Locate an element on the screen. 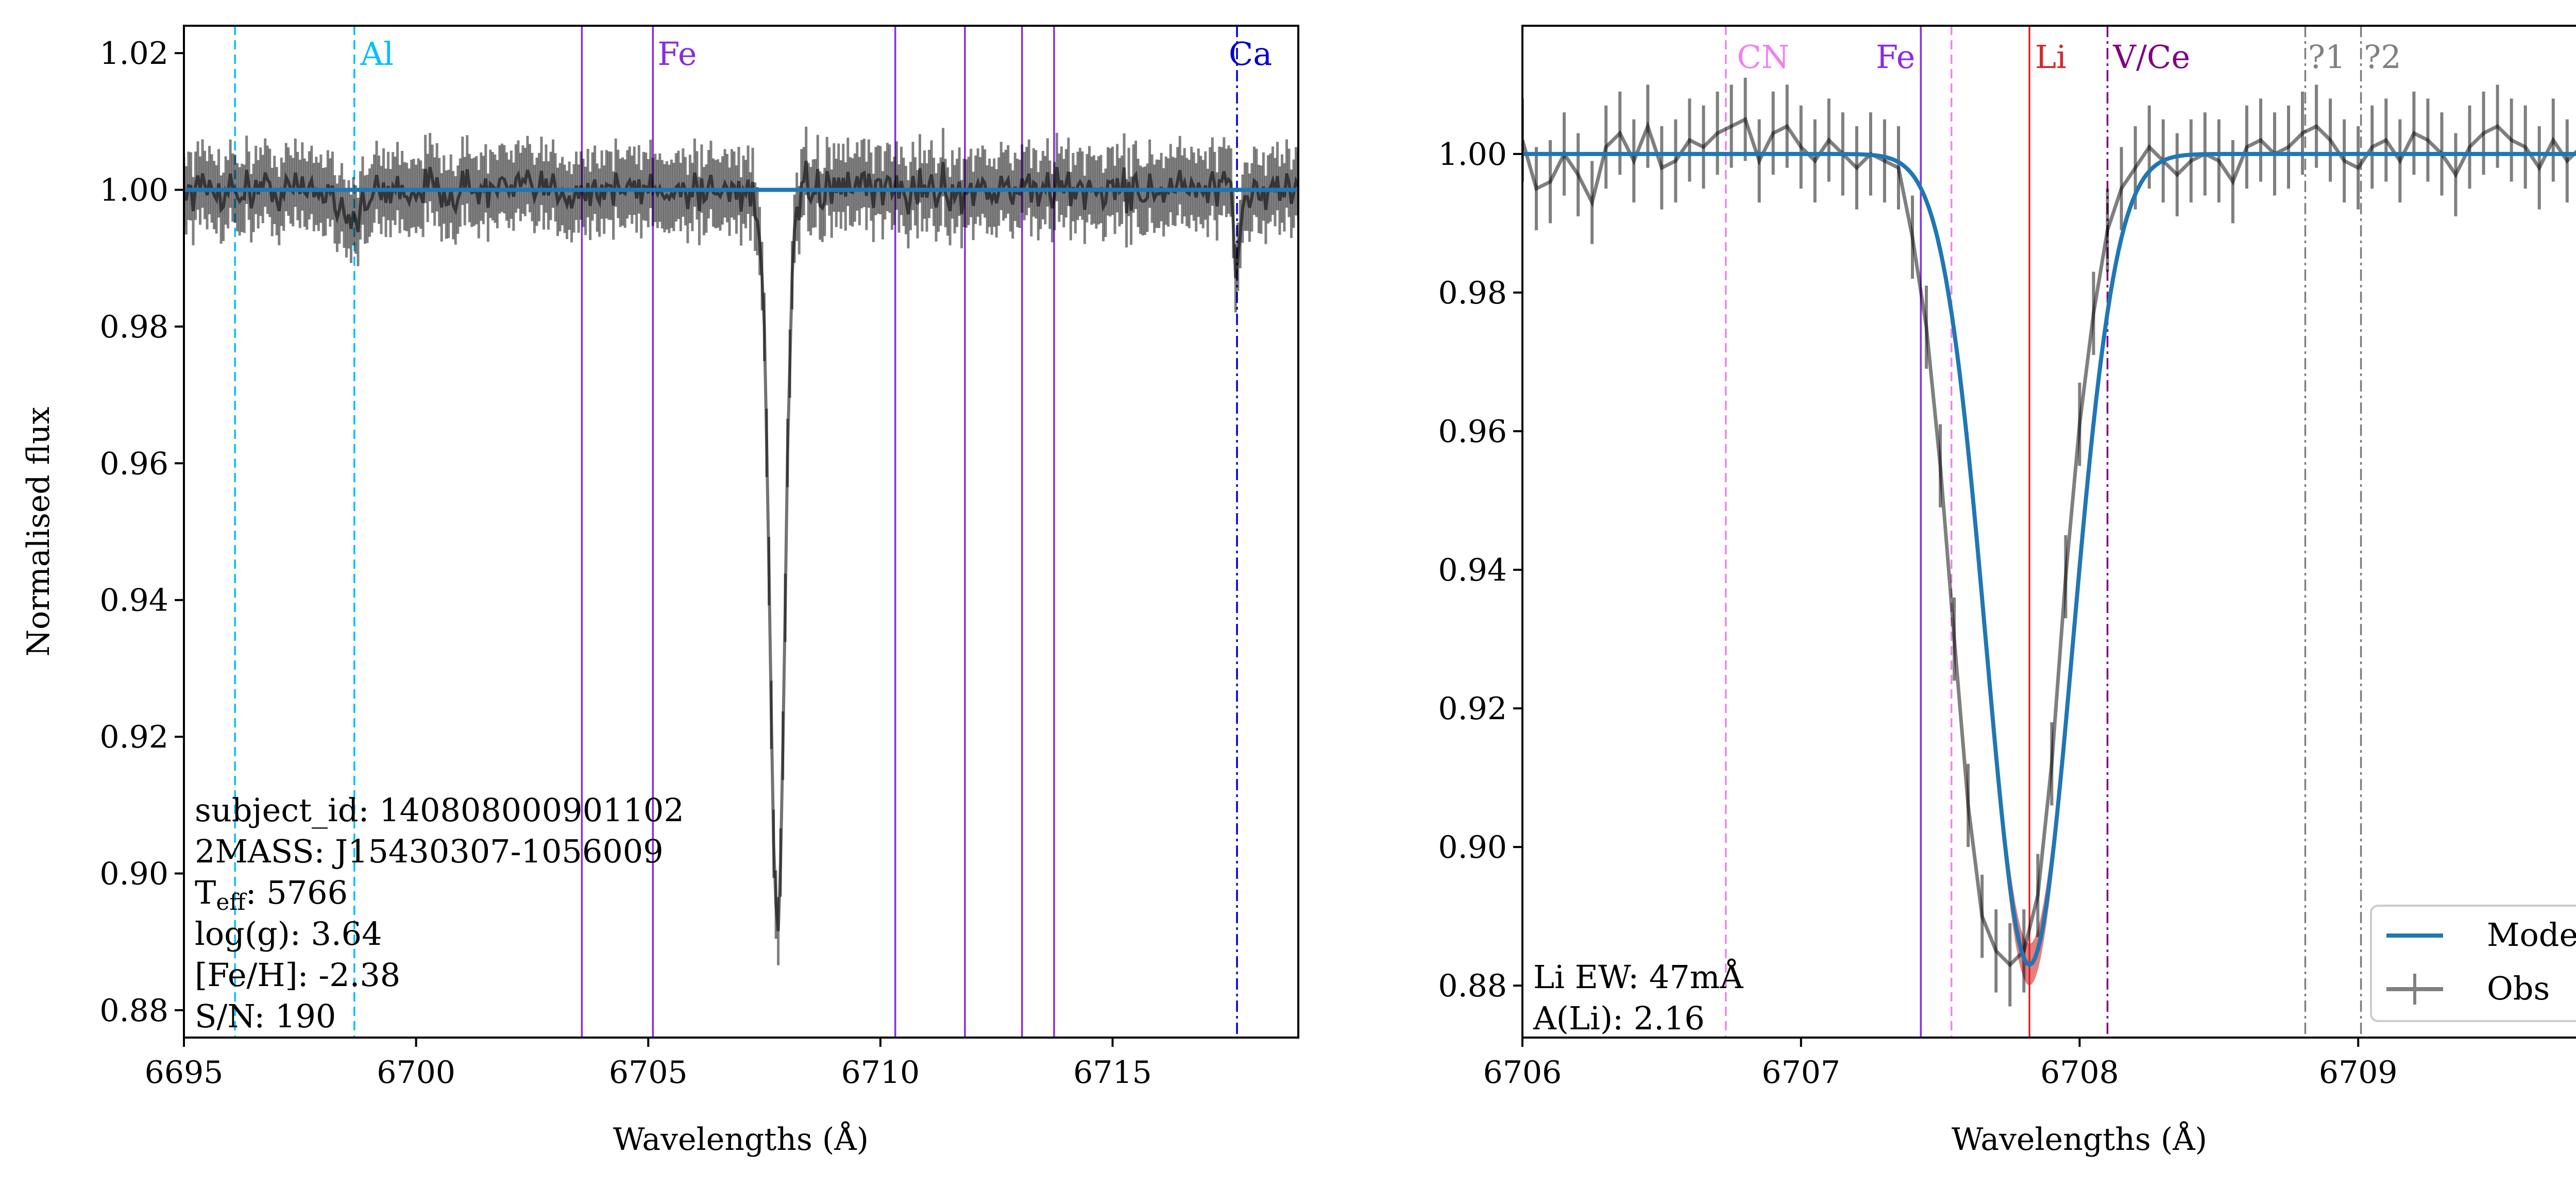 The image size is (2576, 1188). left-y-tick-label: 0.96 is located at coordinates (133, 464).